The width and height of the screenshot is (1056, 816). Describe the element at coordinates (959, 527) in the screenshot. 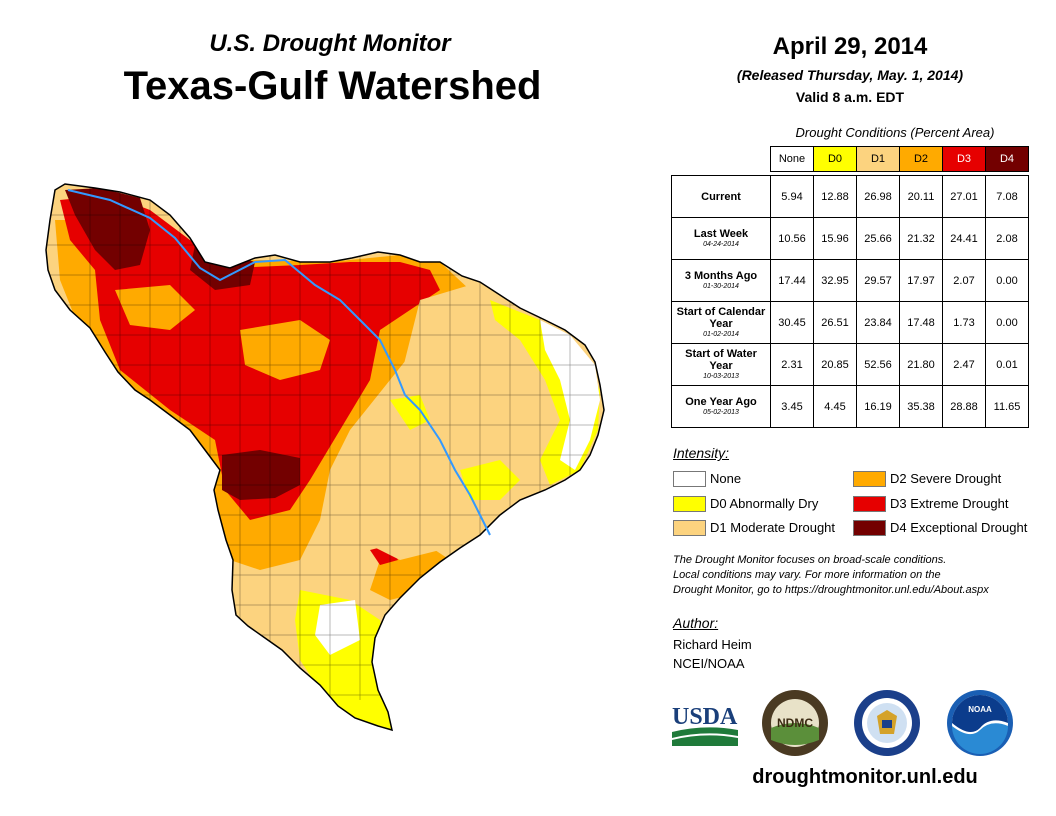

I see `legend-label: D4 Exceptional Drought` at that location.